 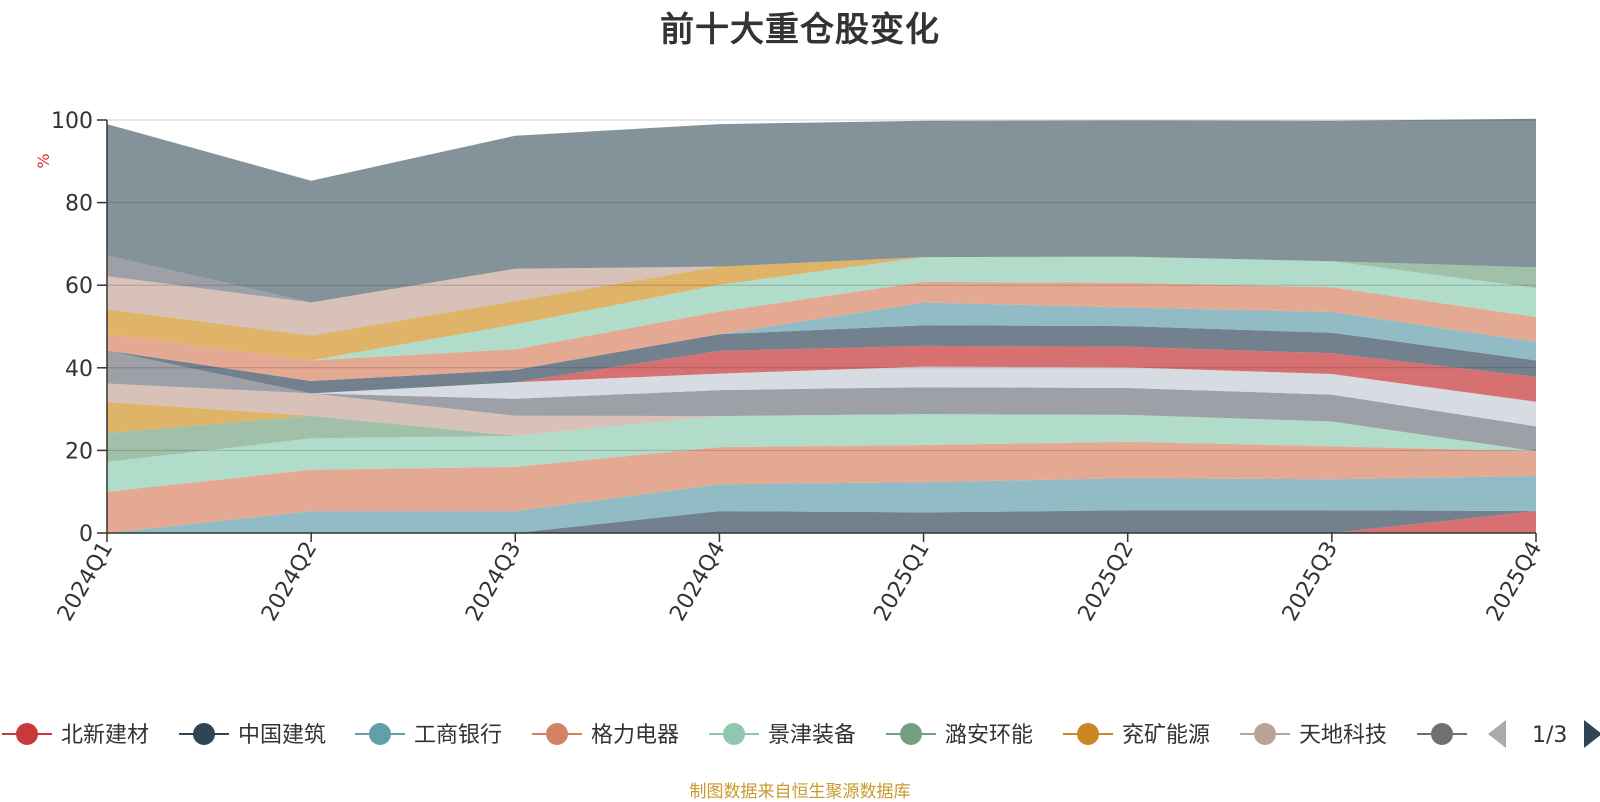 What do you see at coordinates (1166, 735) in the screenshot?
I see `legend-item-label: 兖矿能源` at bounding box center [1166, 735].